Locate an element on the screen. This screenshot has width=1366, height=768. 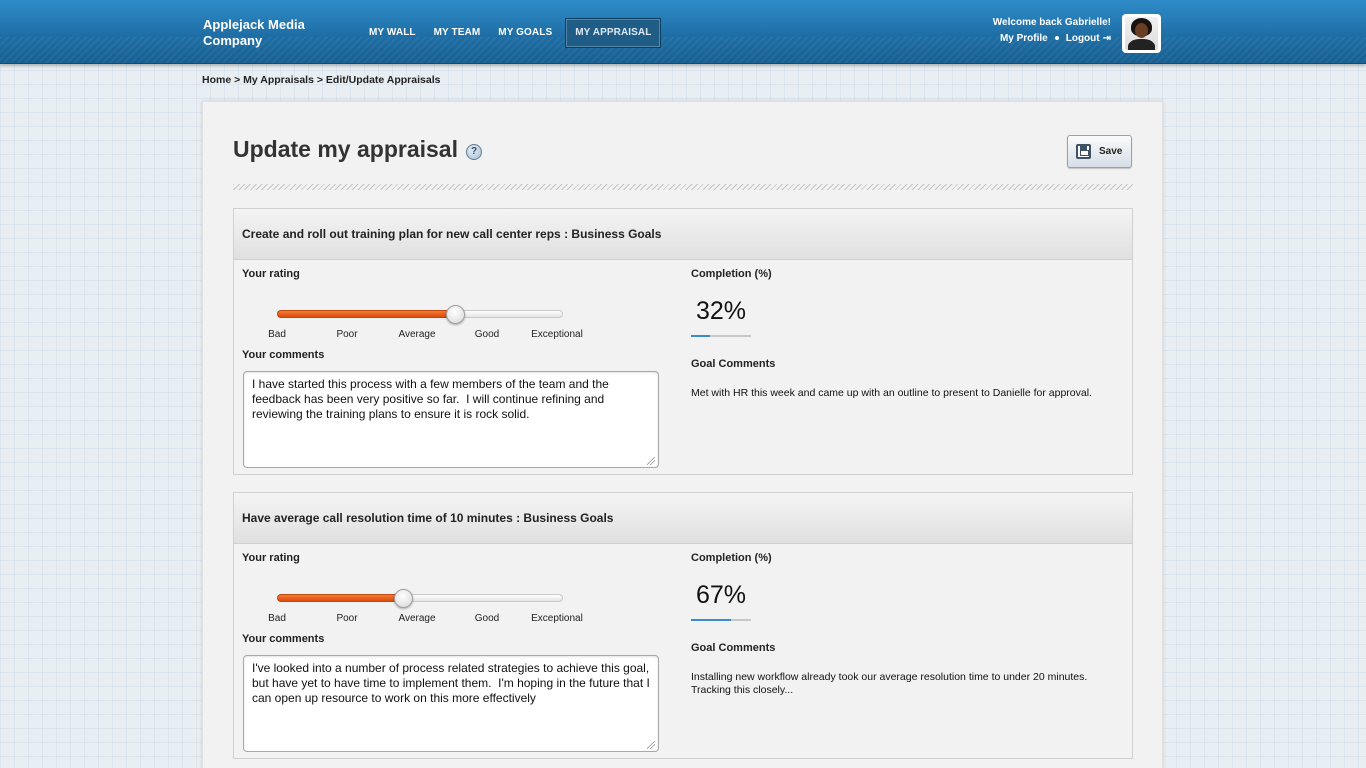
help-icon: ? is located at coordinates (474, 152).